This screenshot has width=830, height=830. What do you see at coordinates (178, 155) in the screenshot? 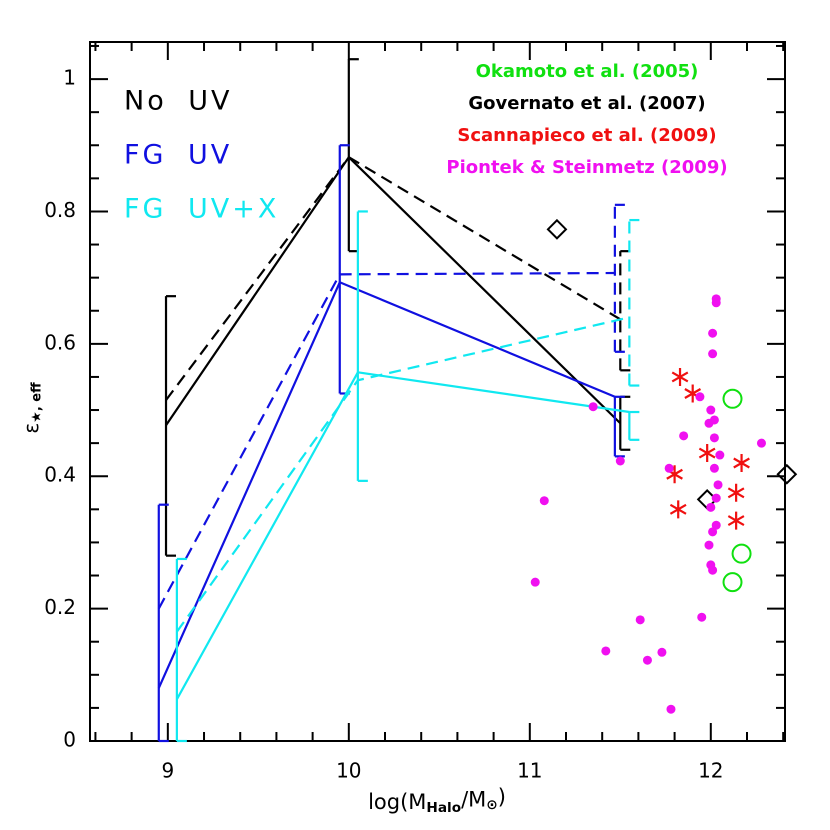
I see `legend-entry: FG UV` at bounding box center [178, 155].